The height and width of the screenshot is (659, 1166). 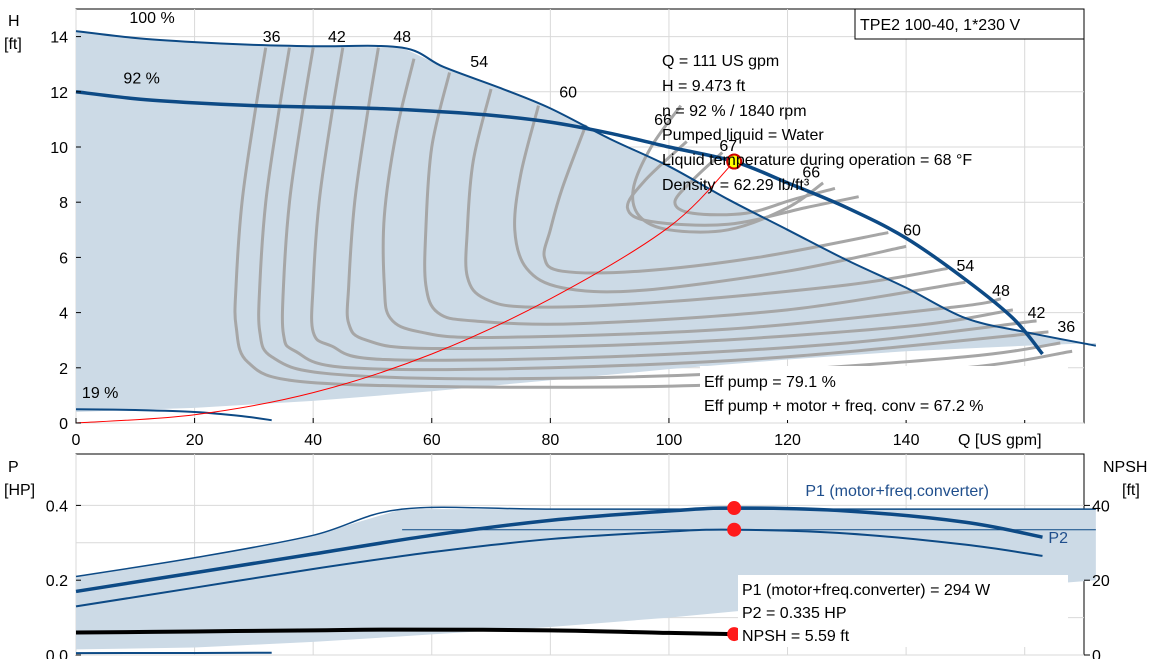 What do you see at coordinates (1125, 467) in the screenshot?
I see `npsh-y-label-1: NPSH` at bounding box center [1125, 467].